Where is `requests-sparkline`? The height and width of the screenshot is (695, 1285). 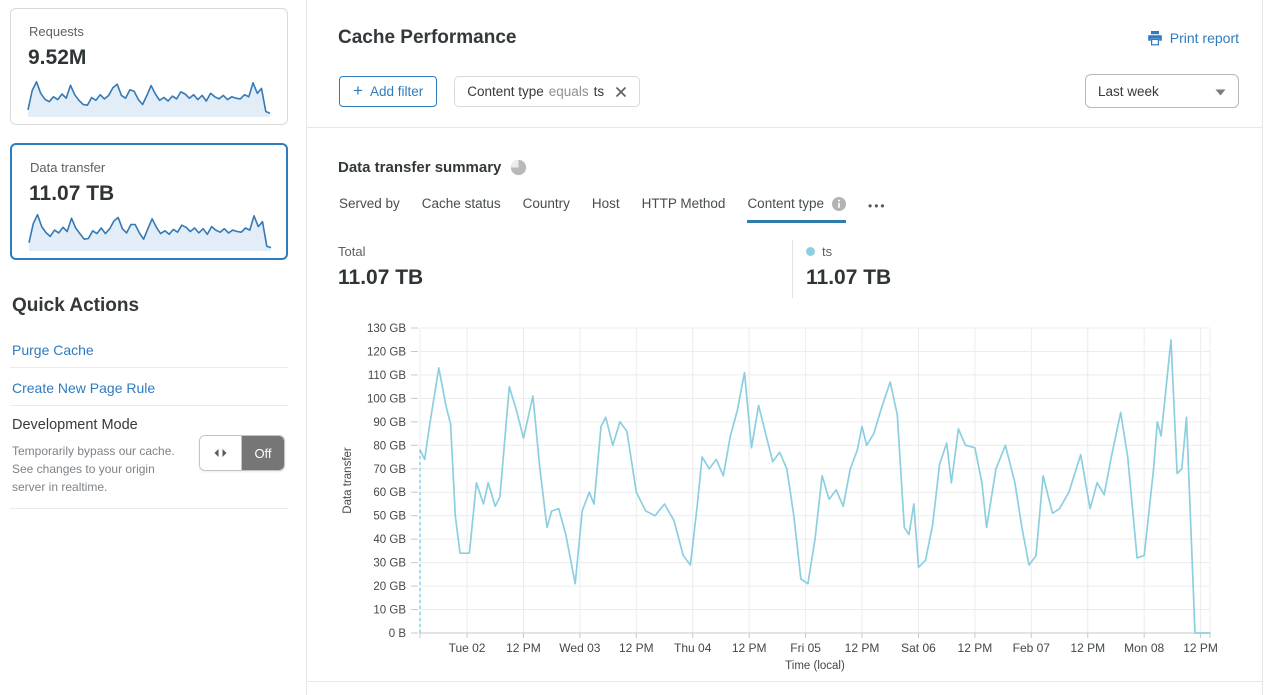
requests-sparkline is located at coordinates (149, 99).